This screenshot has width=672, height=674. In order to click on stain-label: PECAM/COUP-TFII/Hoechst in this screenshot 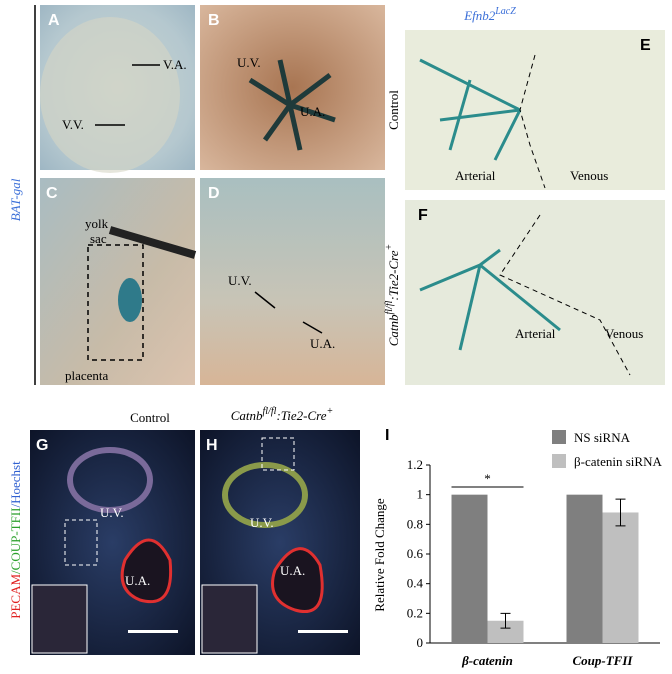, I will do `click(15, 540)`.